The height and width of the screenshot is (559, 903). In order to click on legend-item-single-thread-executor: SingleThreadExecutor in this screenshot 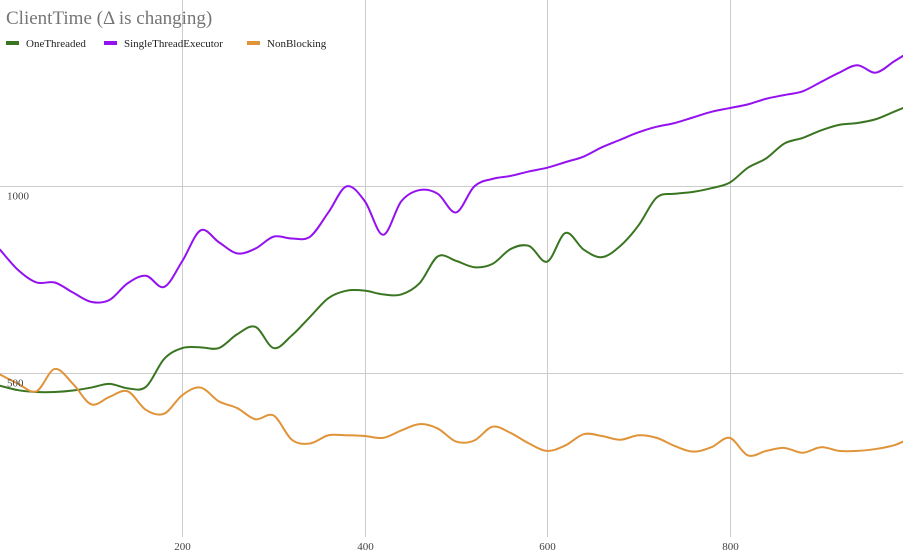, I will do `click(163, 44)`.